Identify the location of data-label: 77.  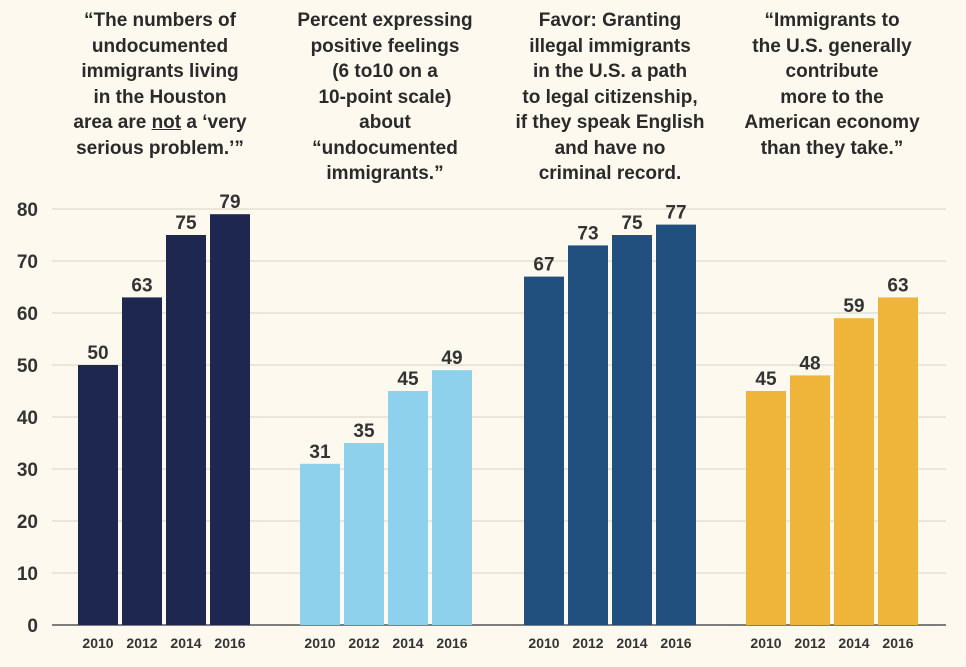
(675, 213).